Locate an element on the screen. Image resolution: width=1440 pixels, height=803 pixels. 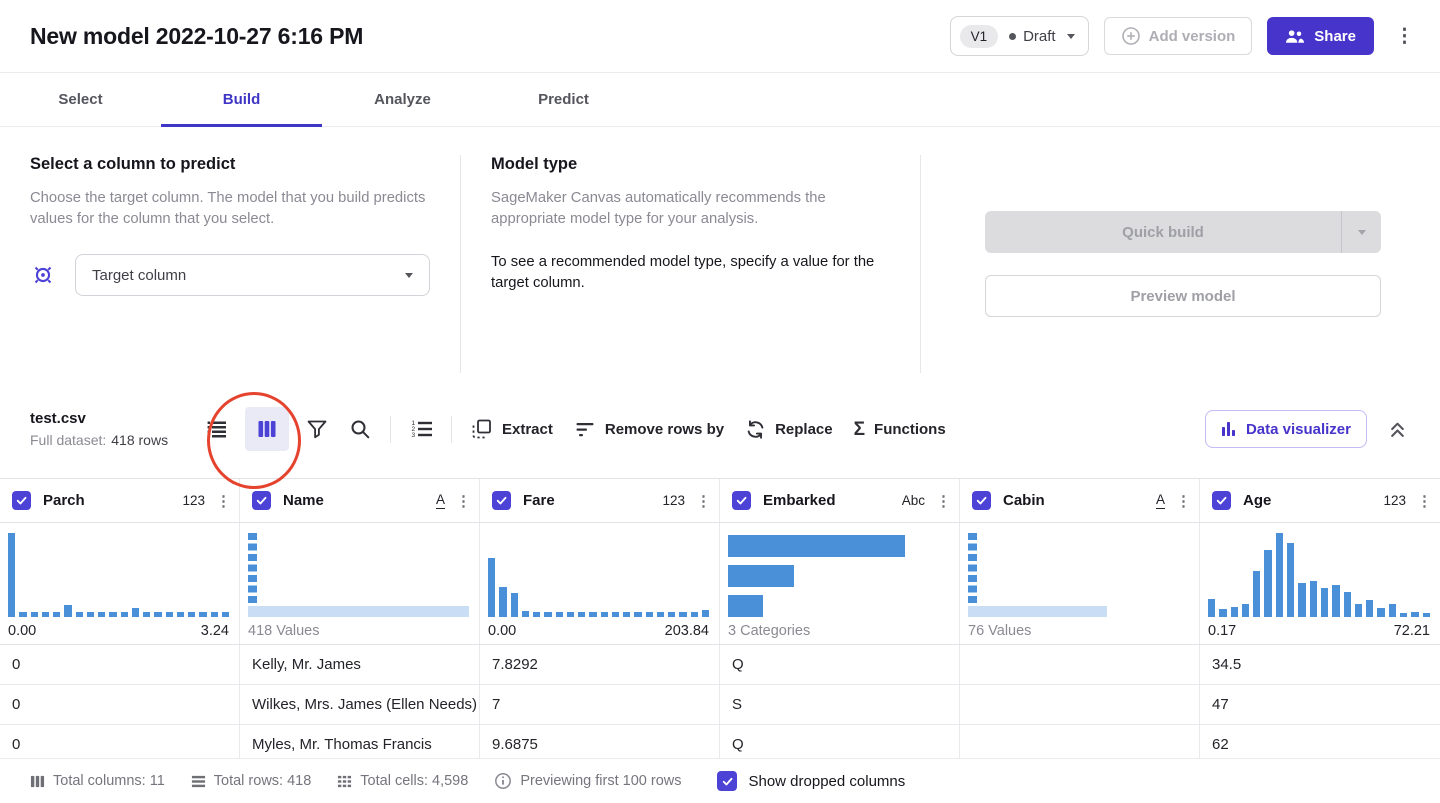
target-icon is located at coordinates (43, 275).